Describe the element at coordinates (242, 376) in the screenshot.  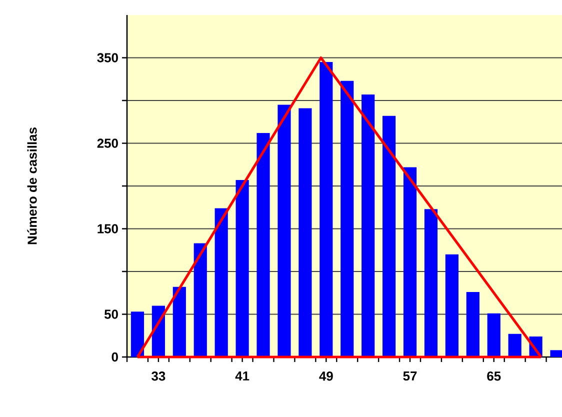
I see `x-tick-label: 41` at that location.